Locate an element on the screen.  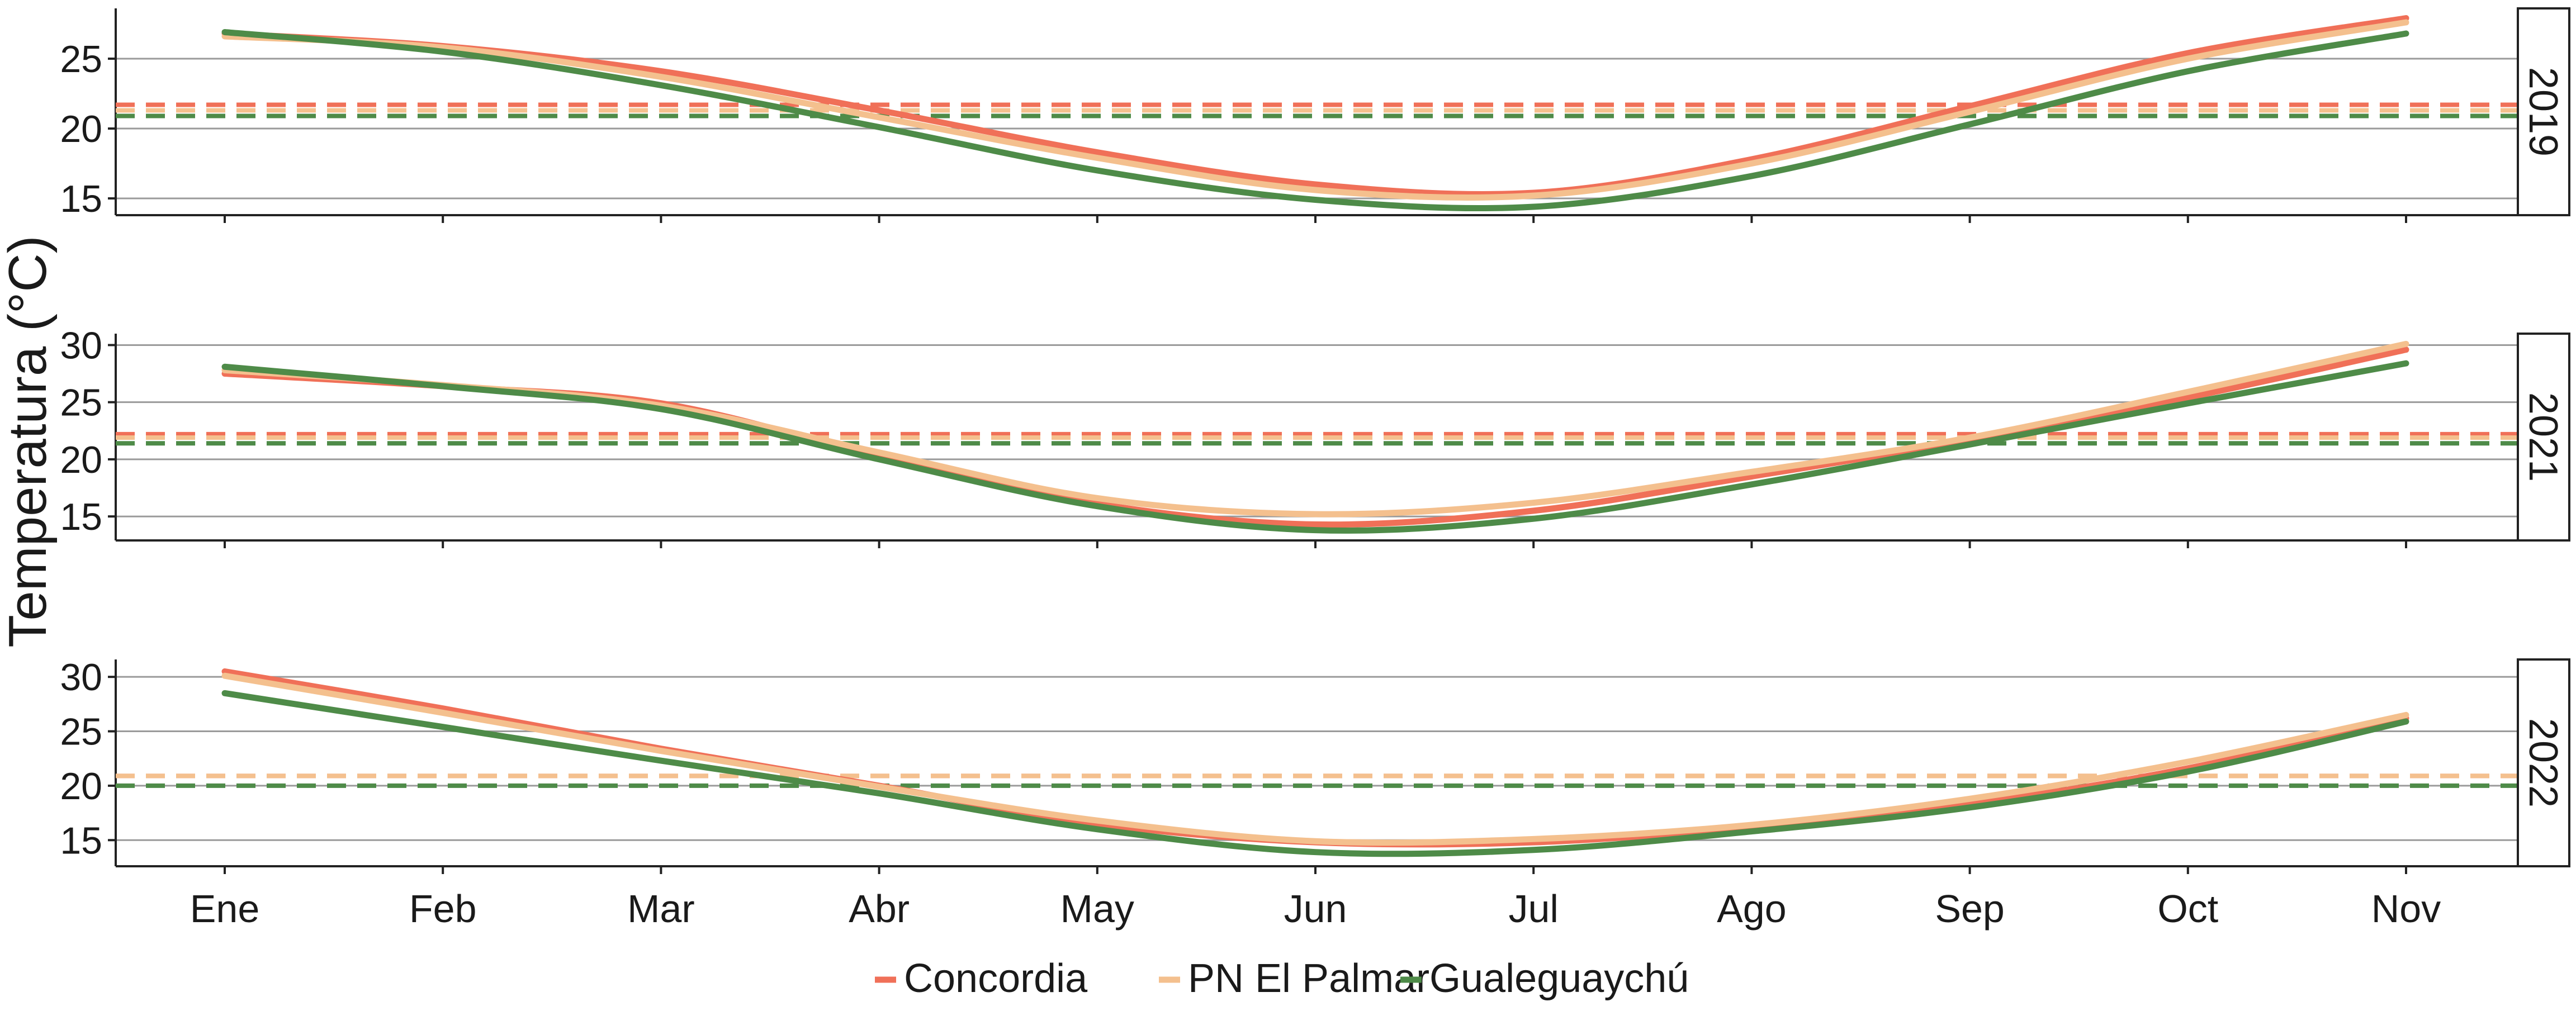
x-tick-label: Jul is located at coordinates (1533, 909).